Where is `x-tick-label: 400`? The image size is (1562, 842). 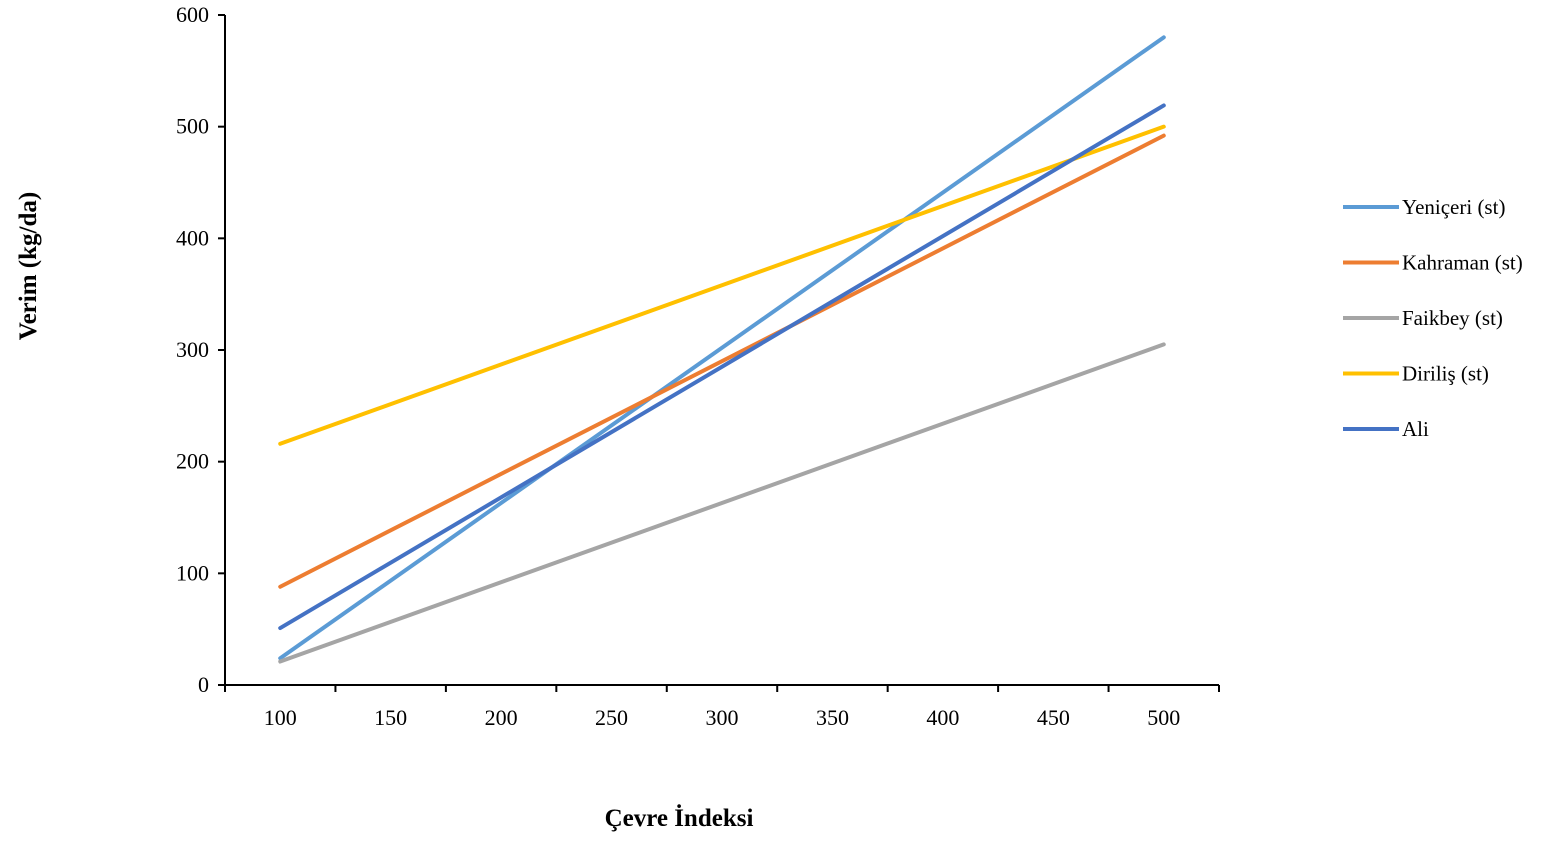
x-tick-label: 400 is located at coordinates (942, 717).